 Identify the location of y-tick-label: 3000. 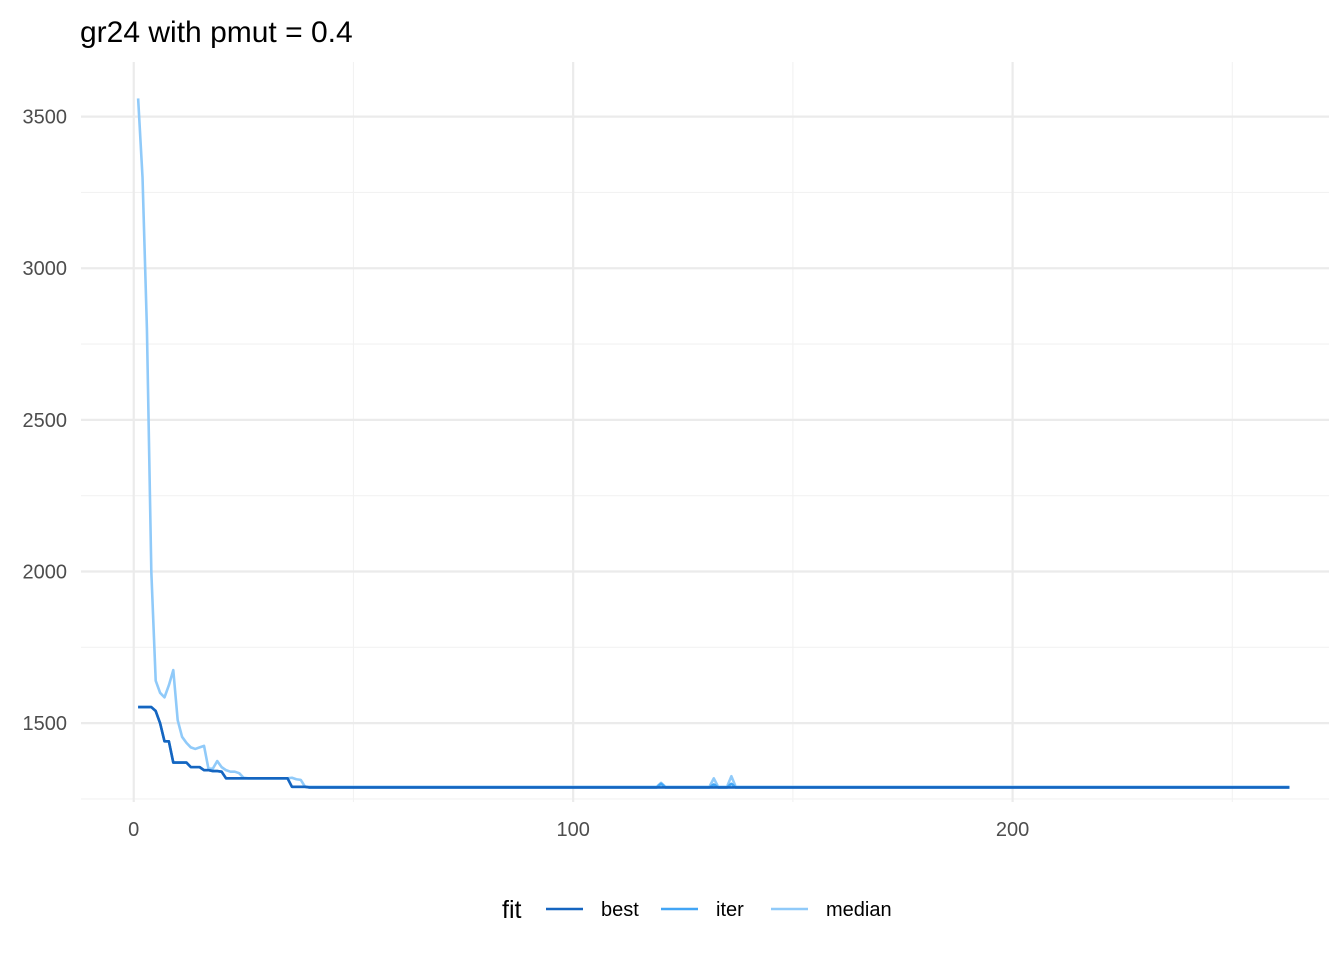
(45, 269).